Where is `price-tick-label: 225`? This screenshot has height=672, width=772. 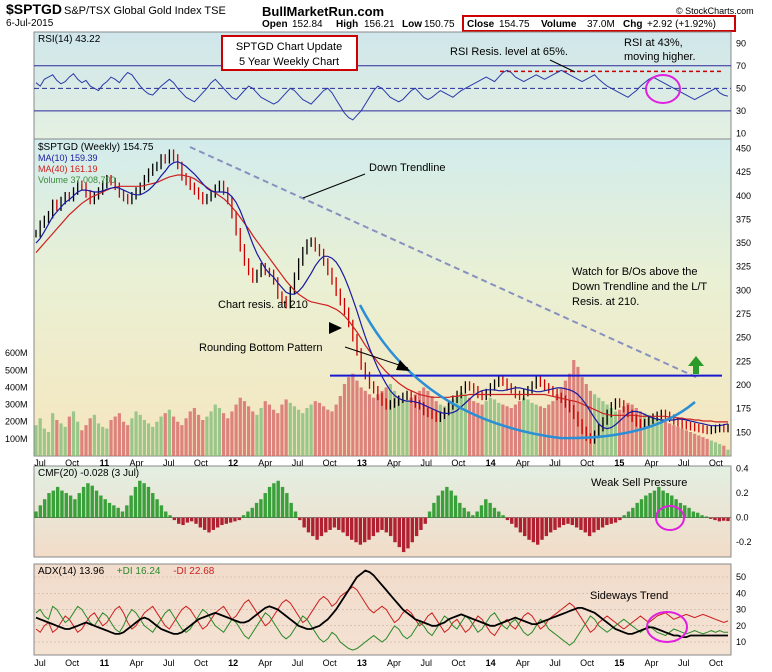 price-tick-label: 225 is located at coordinates (743, 361).